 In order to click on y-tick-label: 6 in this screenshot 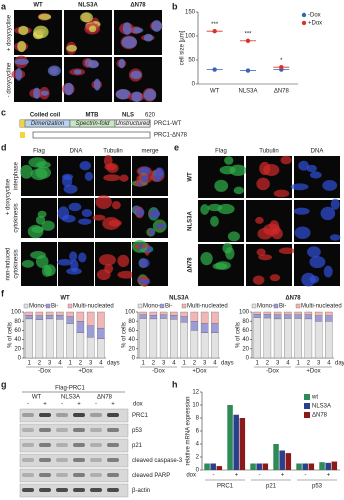, I will do `click(198, 432)`.